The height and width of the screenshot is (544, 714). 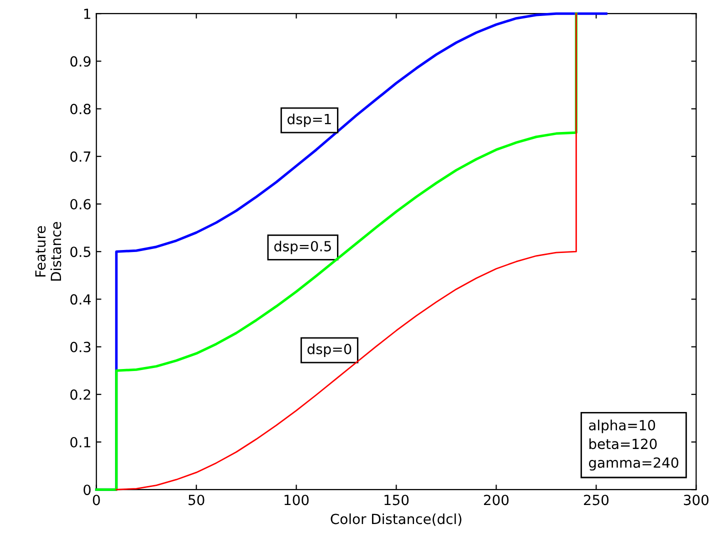 I want to click on y-tick-label: 1, so click(x=87, y=13).